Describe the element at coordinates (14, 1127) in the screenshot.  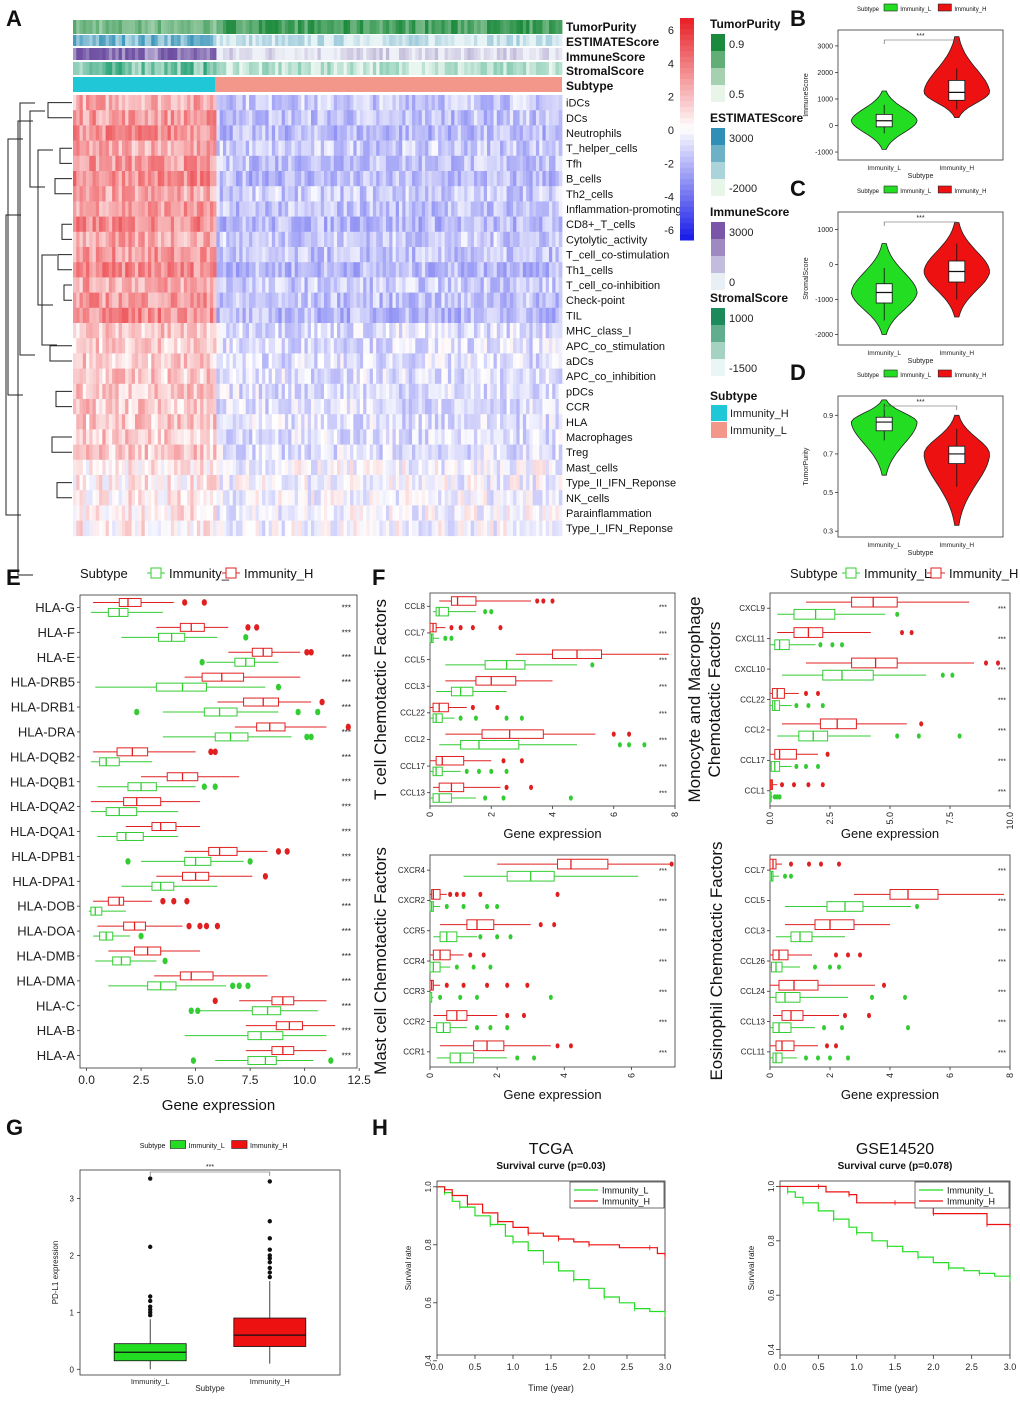
I see `panel-letter-g: G` at that location.